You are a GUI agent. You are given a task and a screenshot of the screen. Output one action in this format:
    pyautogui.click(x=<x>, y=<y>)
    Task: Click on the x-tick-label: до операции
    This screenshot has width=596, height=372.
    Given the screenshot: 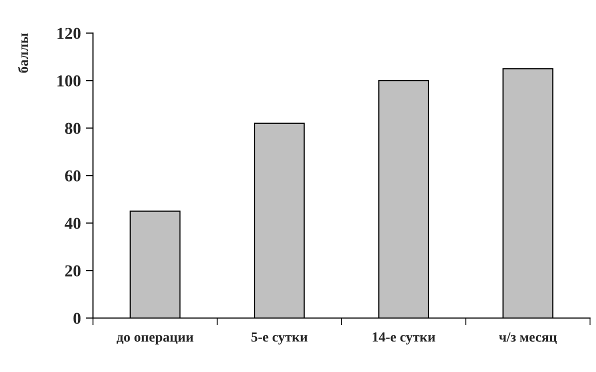 What is the action you would take?
    pyautogui.click(x=155, y=340)
    